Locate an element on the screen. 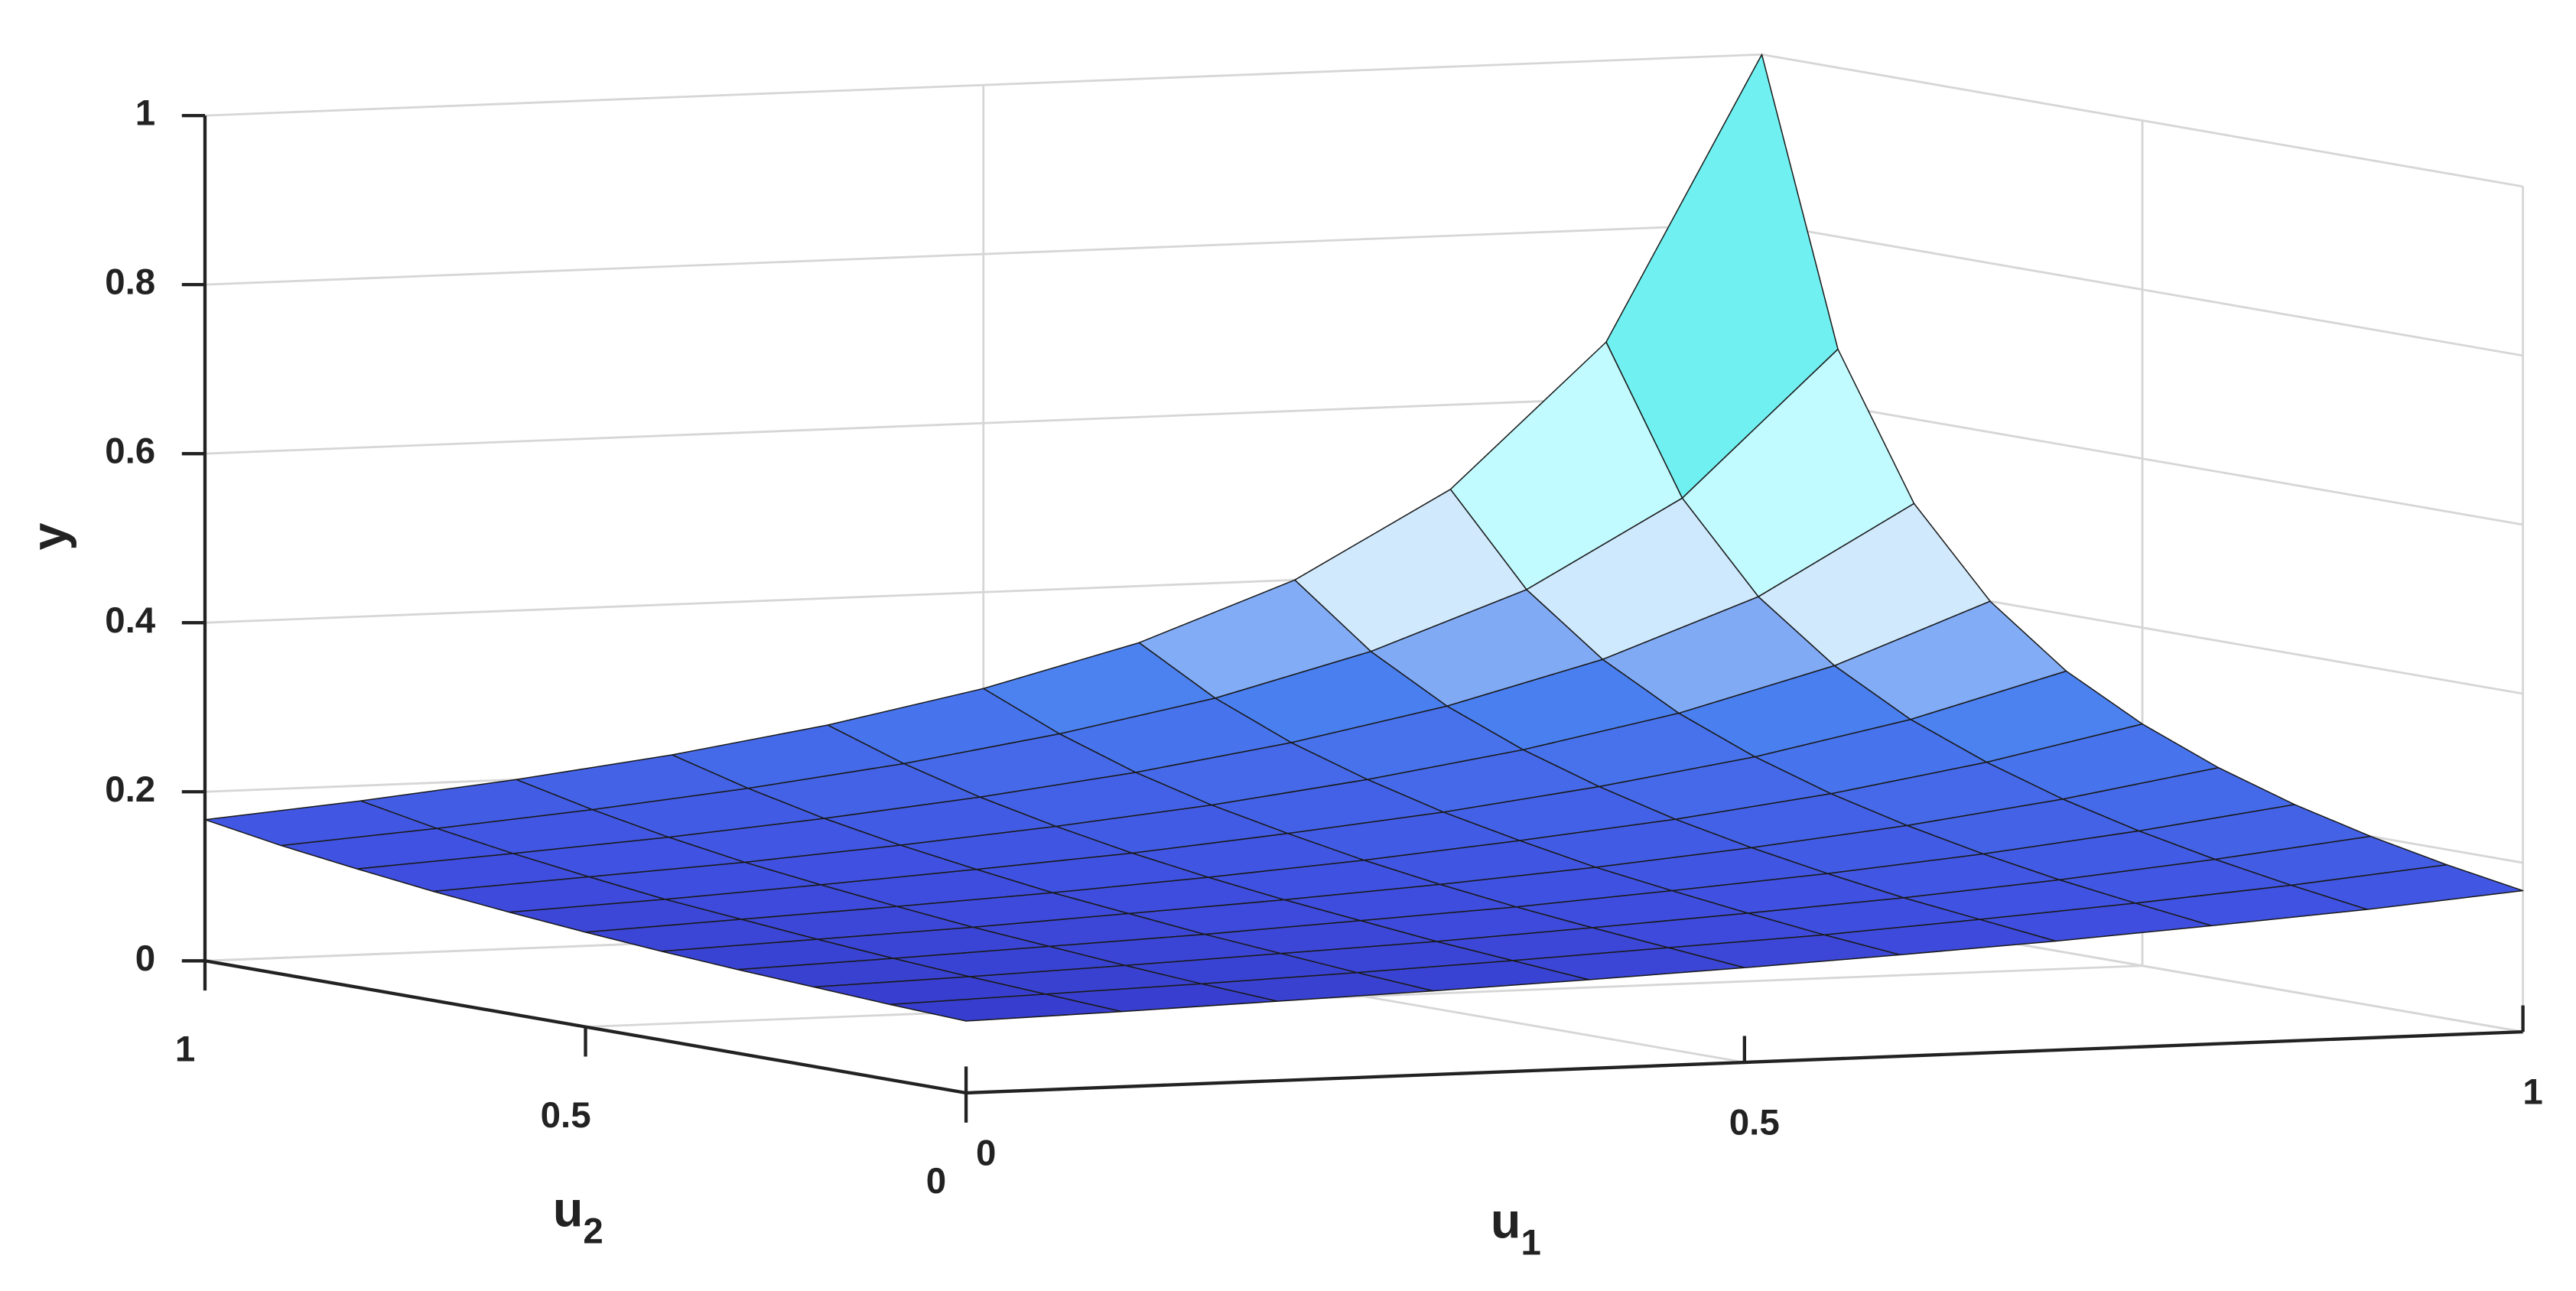  y-axis-label: u2 is located at coordinates (578, 1216).